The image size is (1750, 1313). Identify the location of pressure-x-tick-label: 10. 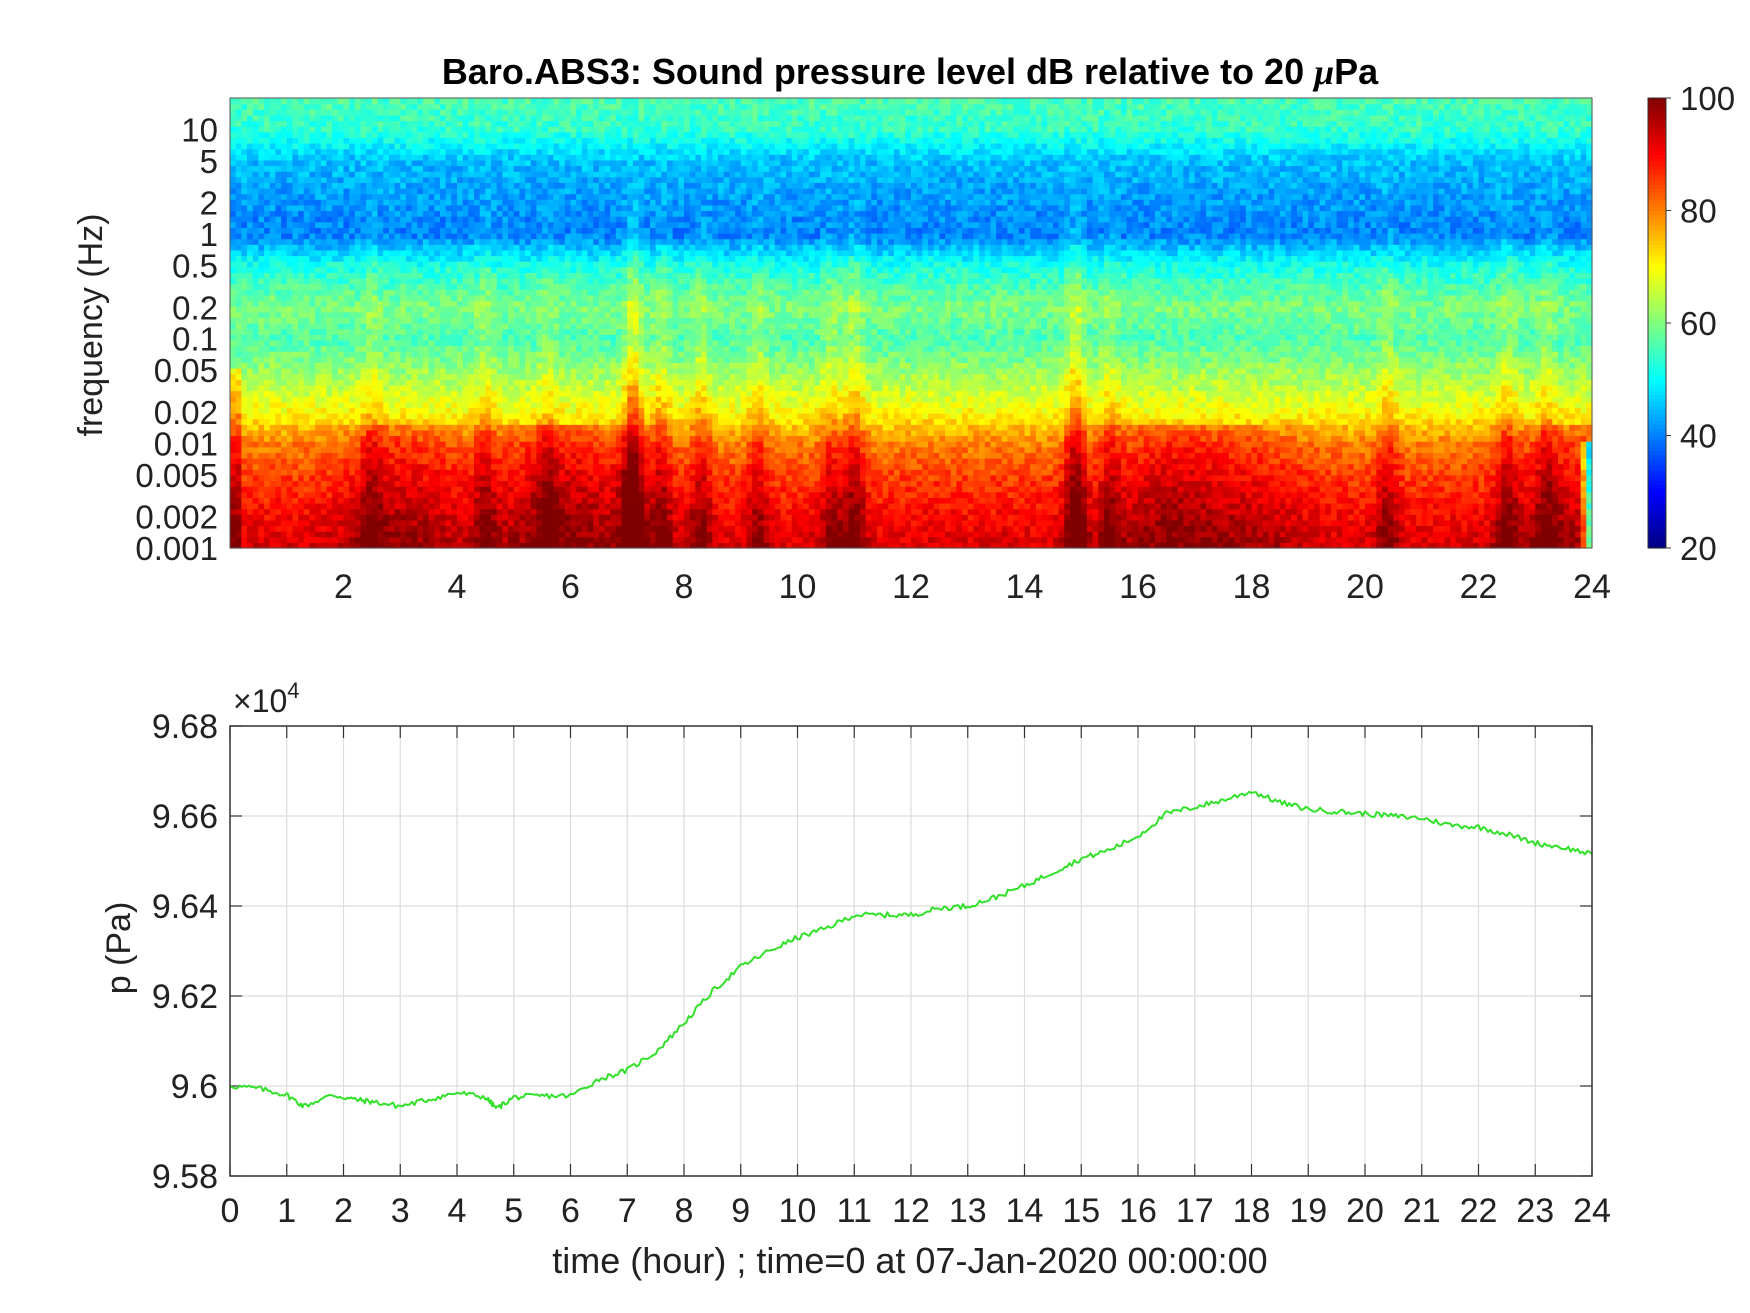
(798, 1211).